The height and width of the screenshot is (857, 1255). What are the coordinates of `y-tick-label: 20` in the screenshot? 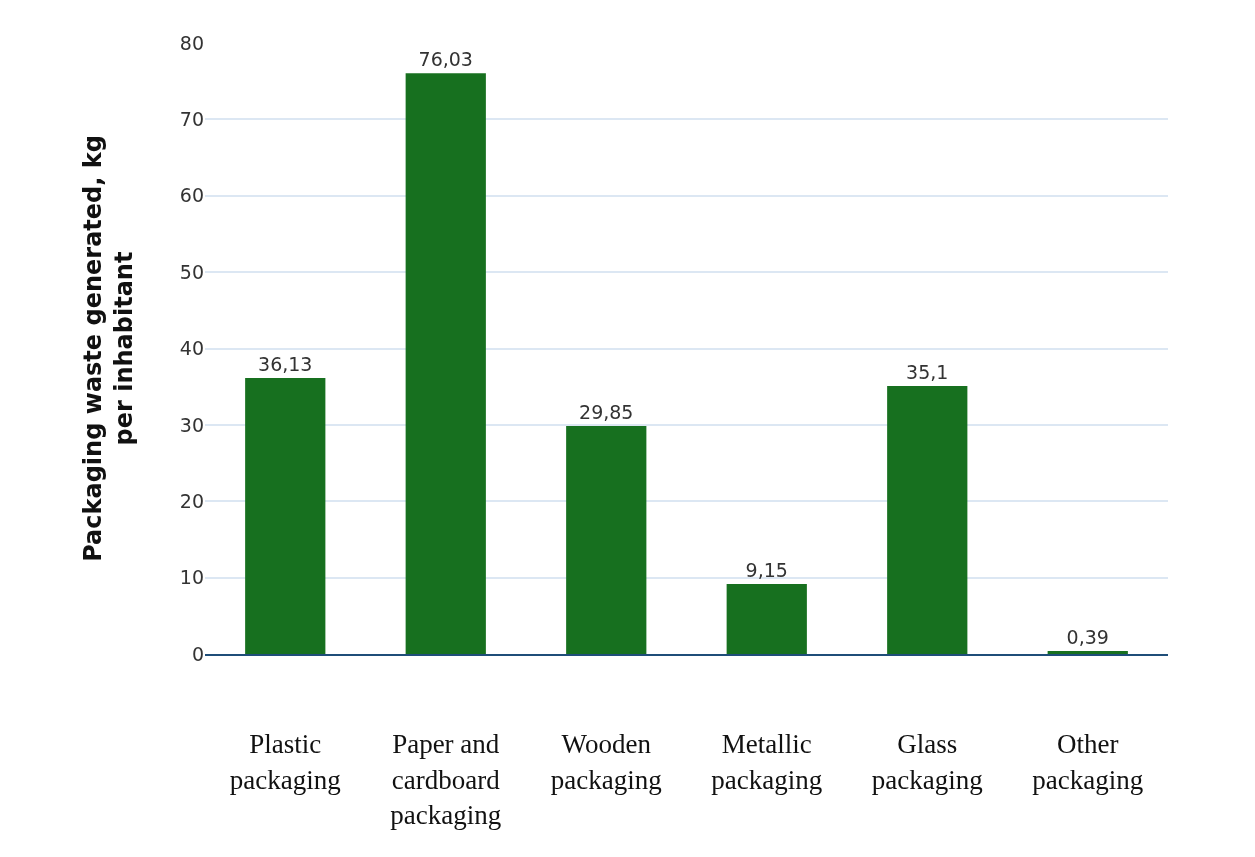 It's located at (191, 500).